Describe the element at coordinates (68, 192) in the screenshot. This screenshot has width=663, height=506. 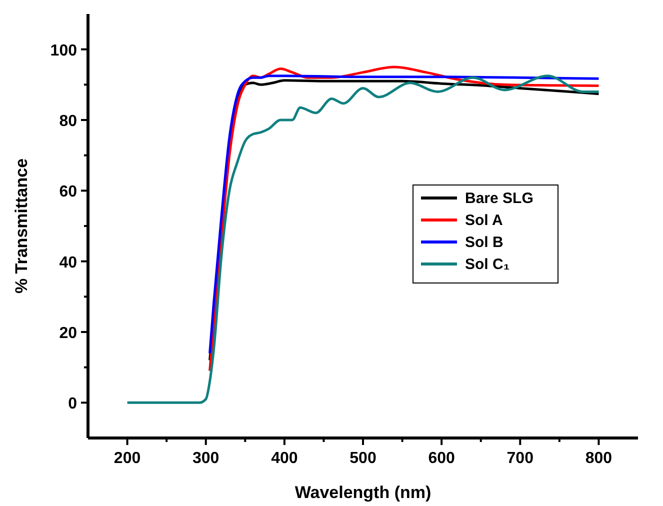
I see `y-tick-label: 60` at that location.